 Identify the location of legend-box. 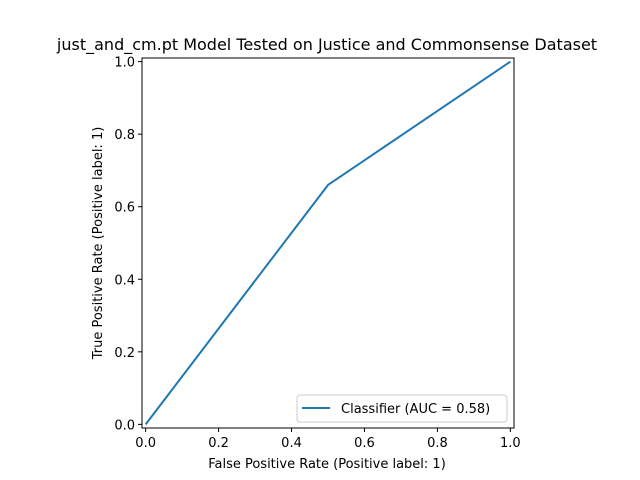
(402, 408).